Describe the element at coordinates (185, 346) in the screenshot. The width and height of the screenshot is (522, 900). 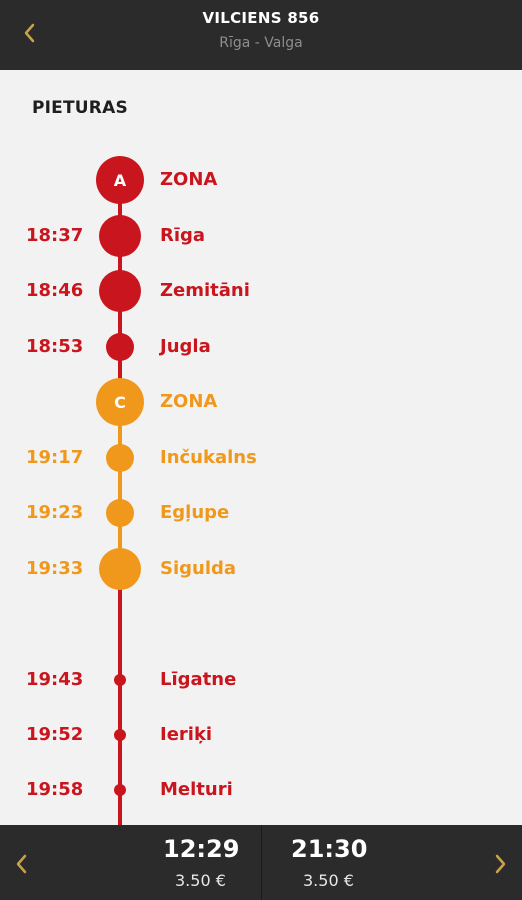
I see `stop-name: Jugla` at that location.